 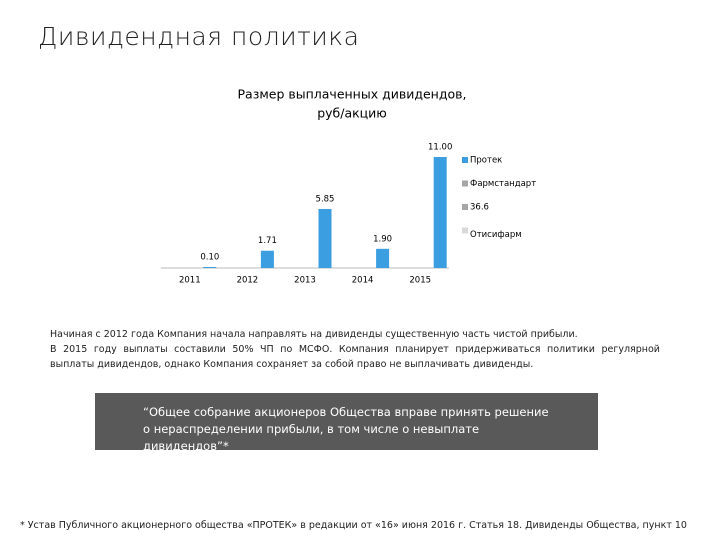 I want to click on value-label: 1.71, so click(x=267, y=241).